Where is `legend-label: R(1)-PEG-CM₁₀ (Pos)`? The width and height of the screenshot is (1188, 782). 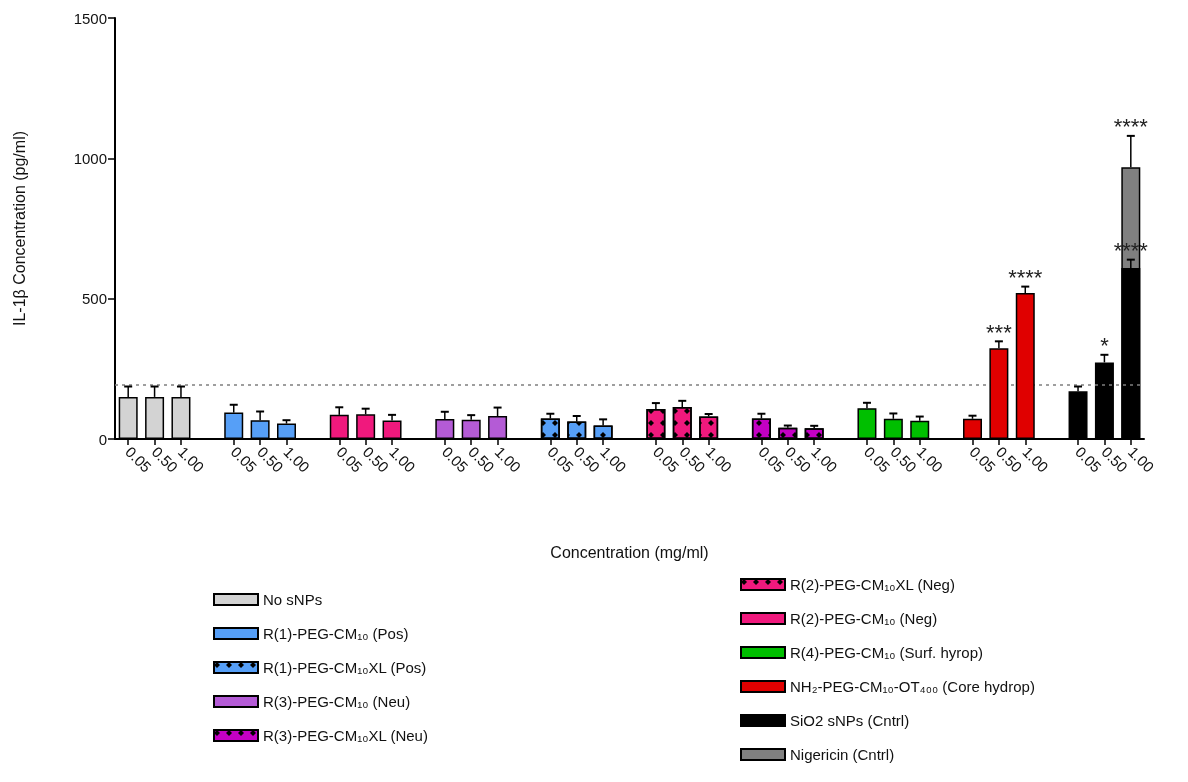 legend-label: R(1)-PEG-CM₁₀ (Pos) is located at coordinates (336, 633).